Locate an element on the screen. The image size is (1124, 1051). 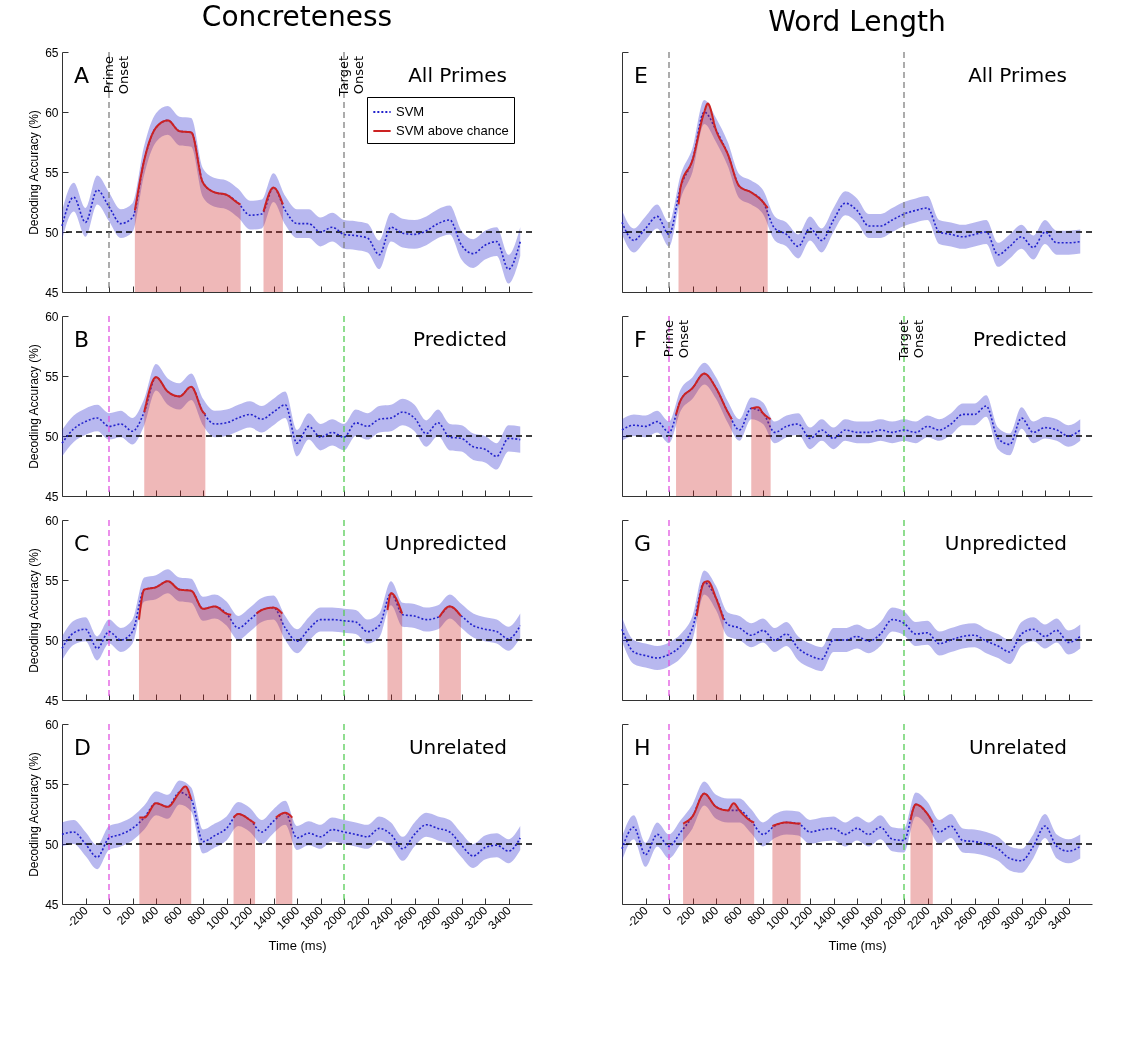
annotation: C is located at coordinates (82, 543).